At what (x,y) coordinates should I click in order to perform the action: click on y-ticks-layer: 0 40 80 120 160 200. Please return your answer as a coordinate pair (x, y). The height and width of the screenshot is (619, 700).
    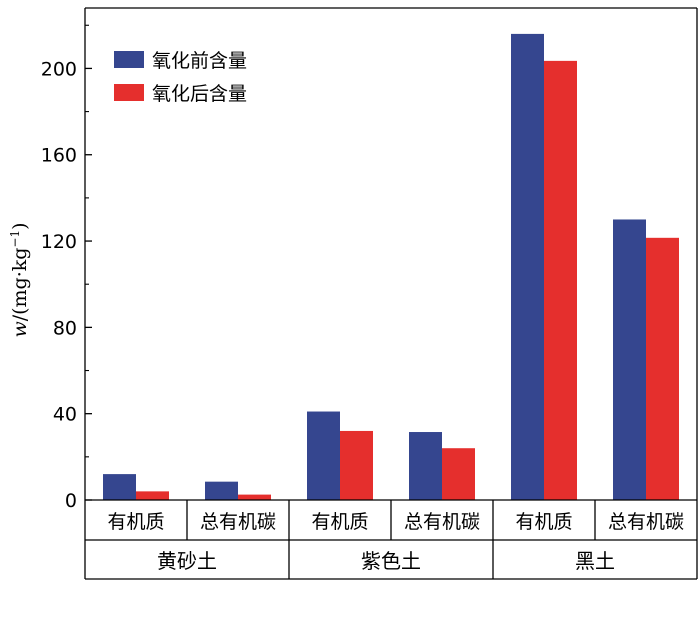
    Looking at the image, I should click on (66, 268).